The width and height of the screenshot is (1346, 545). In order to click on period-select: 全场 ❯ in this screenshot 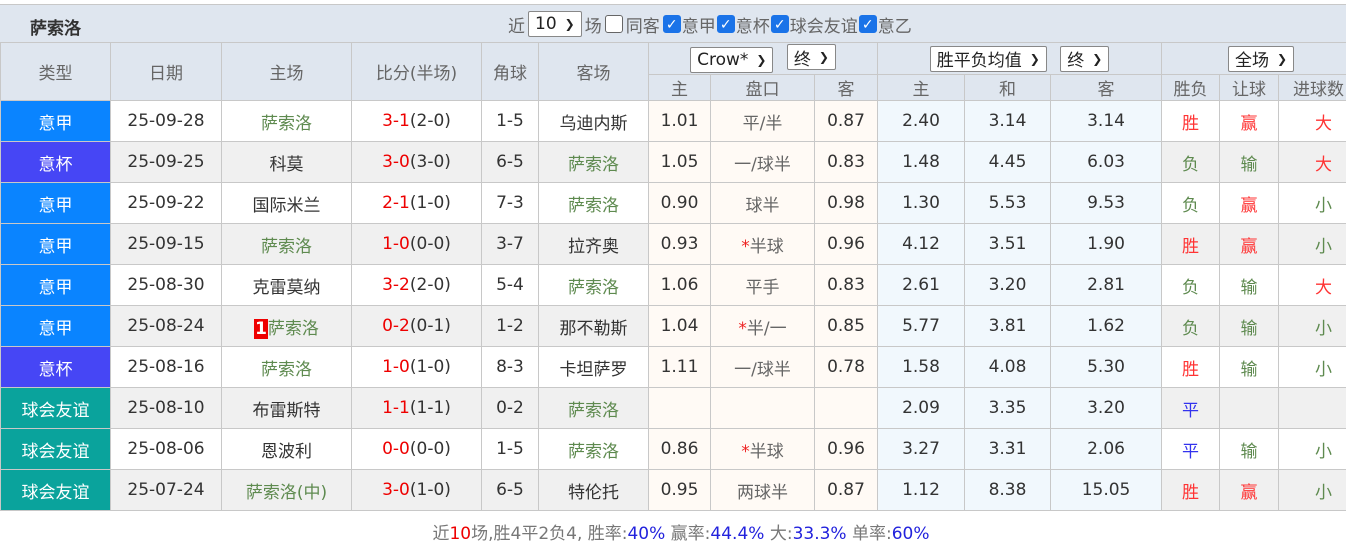, I will do `click(1261, 58)`.